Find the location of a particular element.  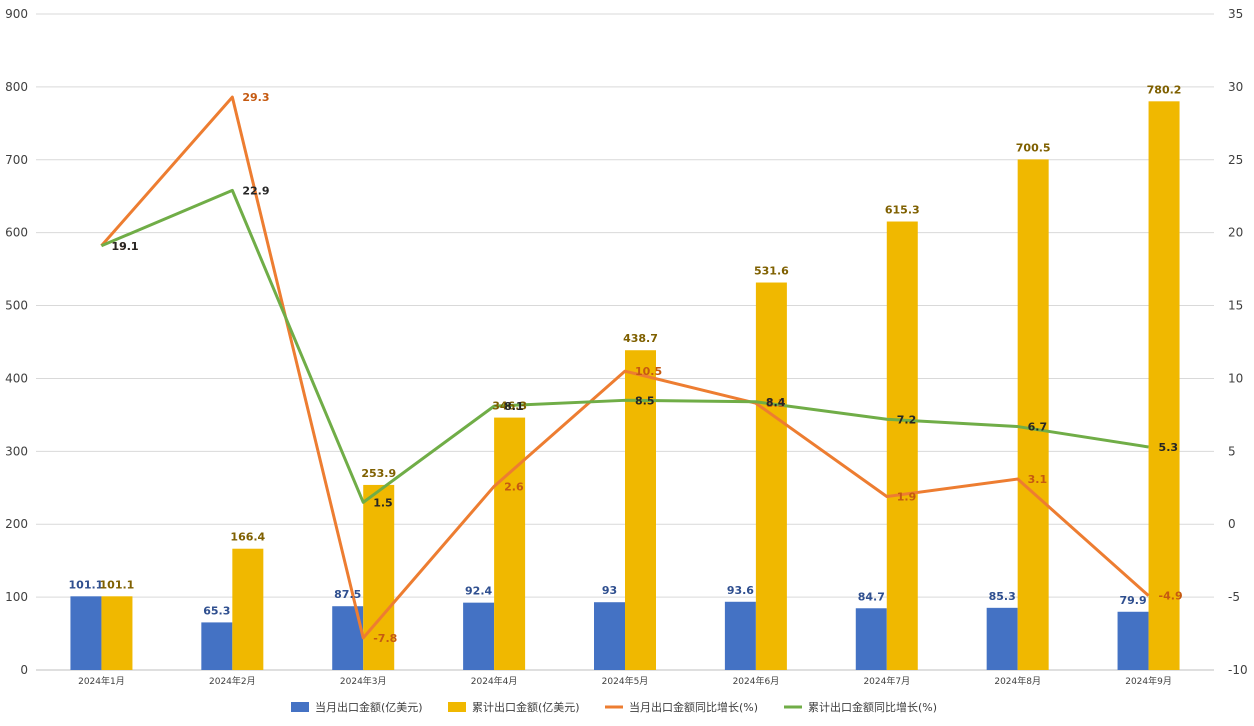

line-data-label: 8.4 is located at coordinates (776, 402).